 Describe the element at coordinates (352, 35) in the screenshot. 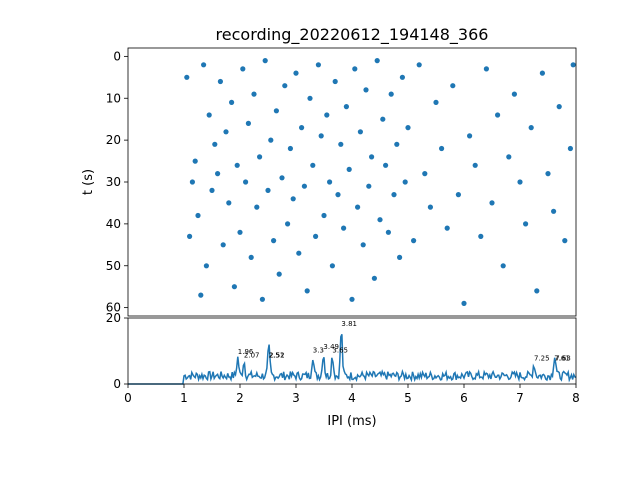

I see `chart-title: recording_20220612_194148_366` at that location.